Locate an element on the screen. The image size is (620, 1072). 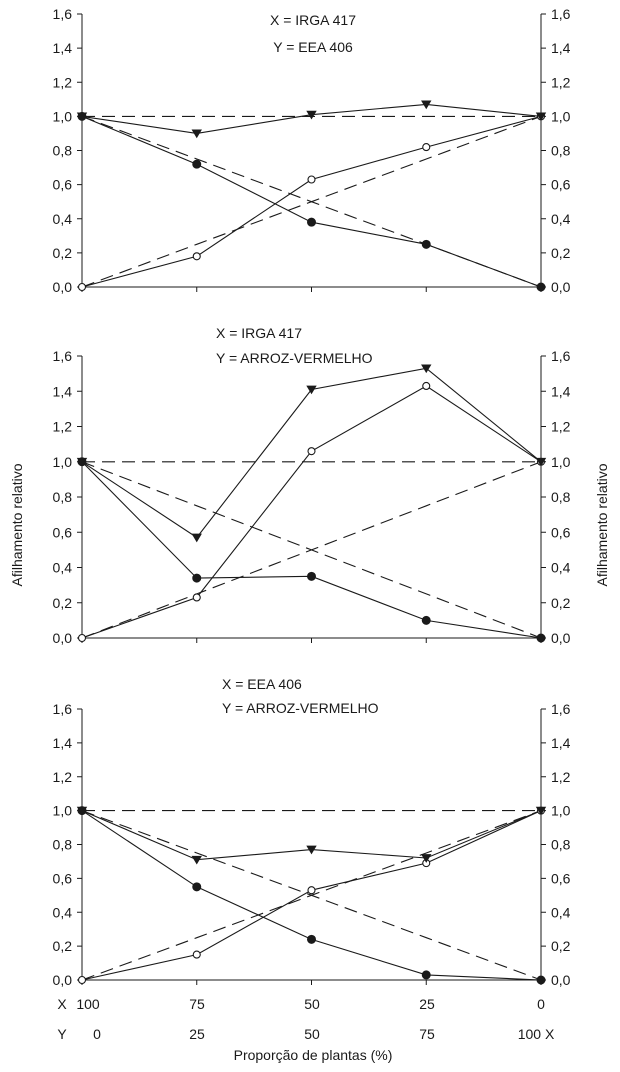
y-row-label: Y is located at coordinates (62, 1034).